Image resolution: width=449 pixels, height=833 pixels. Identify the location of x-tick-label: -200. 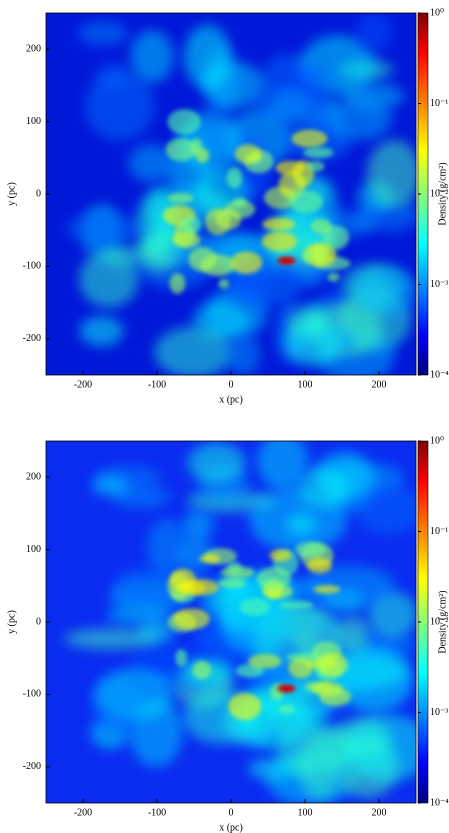
(83, 384).